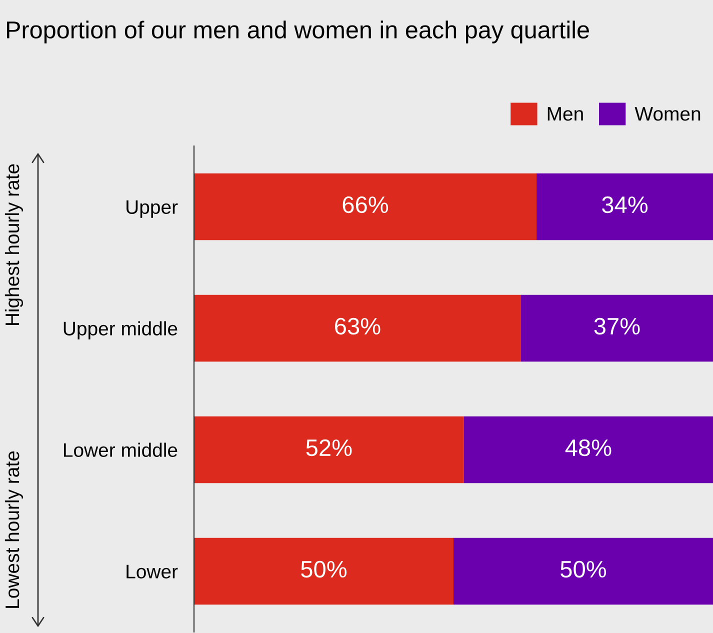  I want to click on data-label: 37%, so click(617, 326).